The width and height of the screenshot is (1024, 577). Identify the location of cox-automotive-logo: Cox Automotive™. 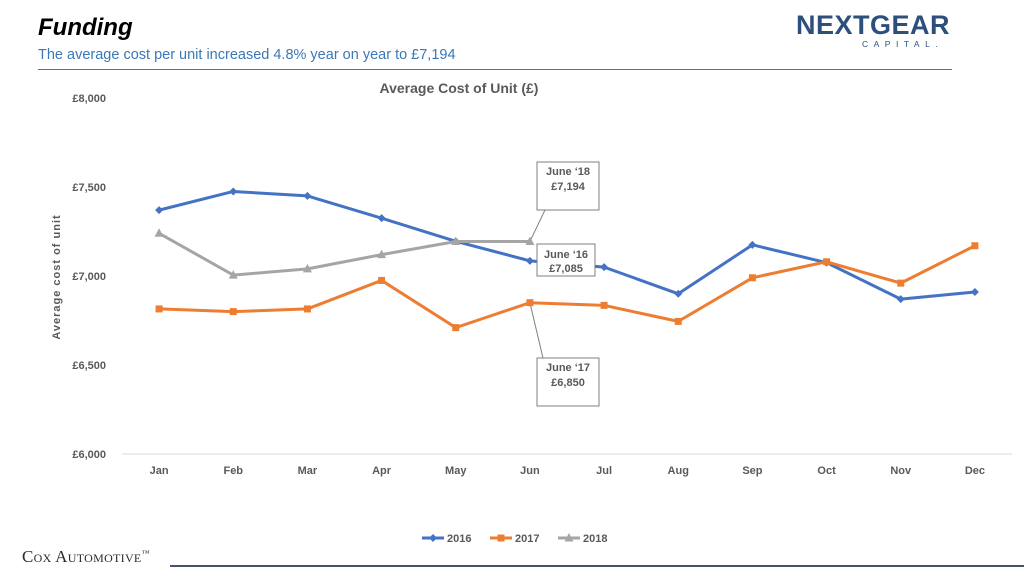
(86, 557).